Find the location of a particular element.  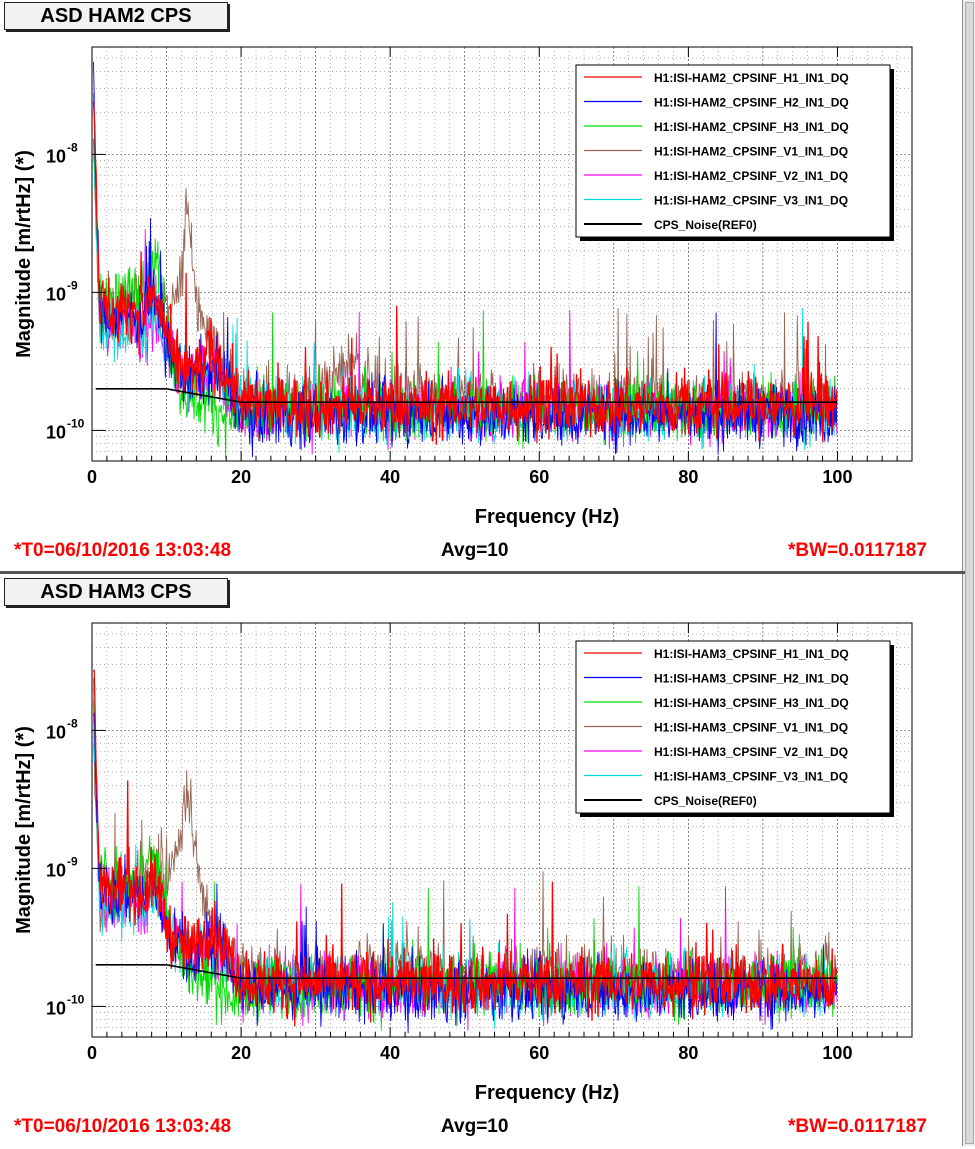

legend-entry: H1:ISI-HAM3_CPSINF_H3_IN1_DQ is located at coordinates (751, 703).